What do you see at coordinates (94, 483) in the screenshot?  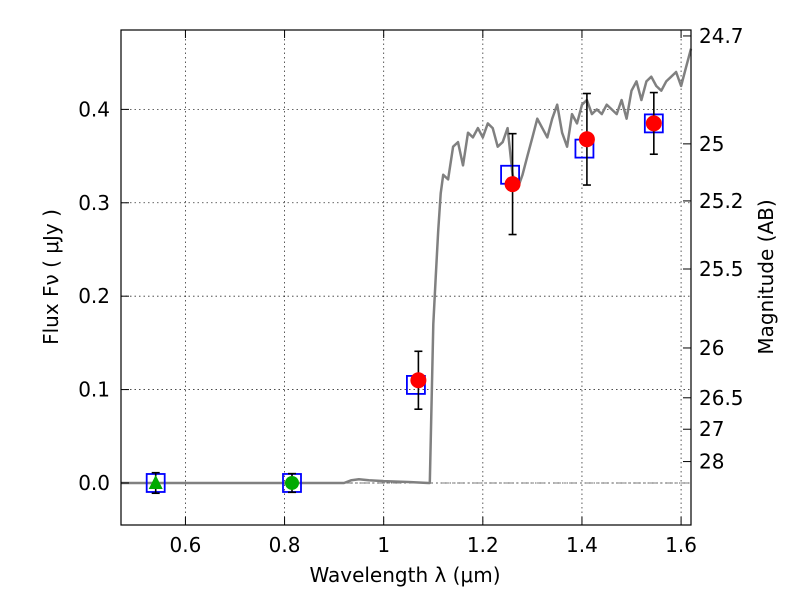 I see `y-tick-label: 0.0` at bounding box center [94, 483].